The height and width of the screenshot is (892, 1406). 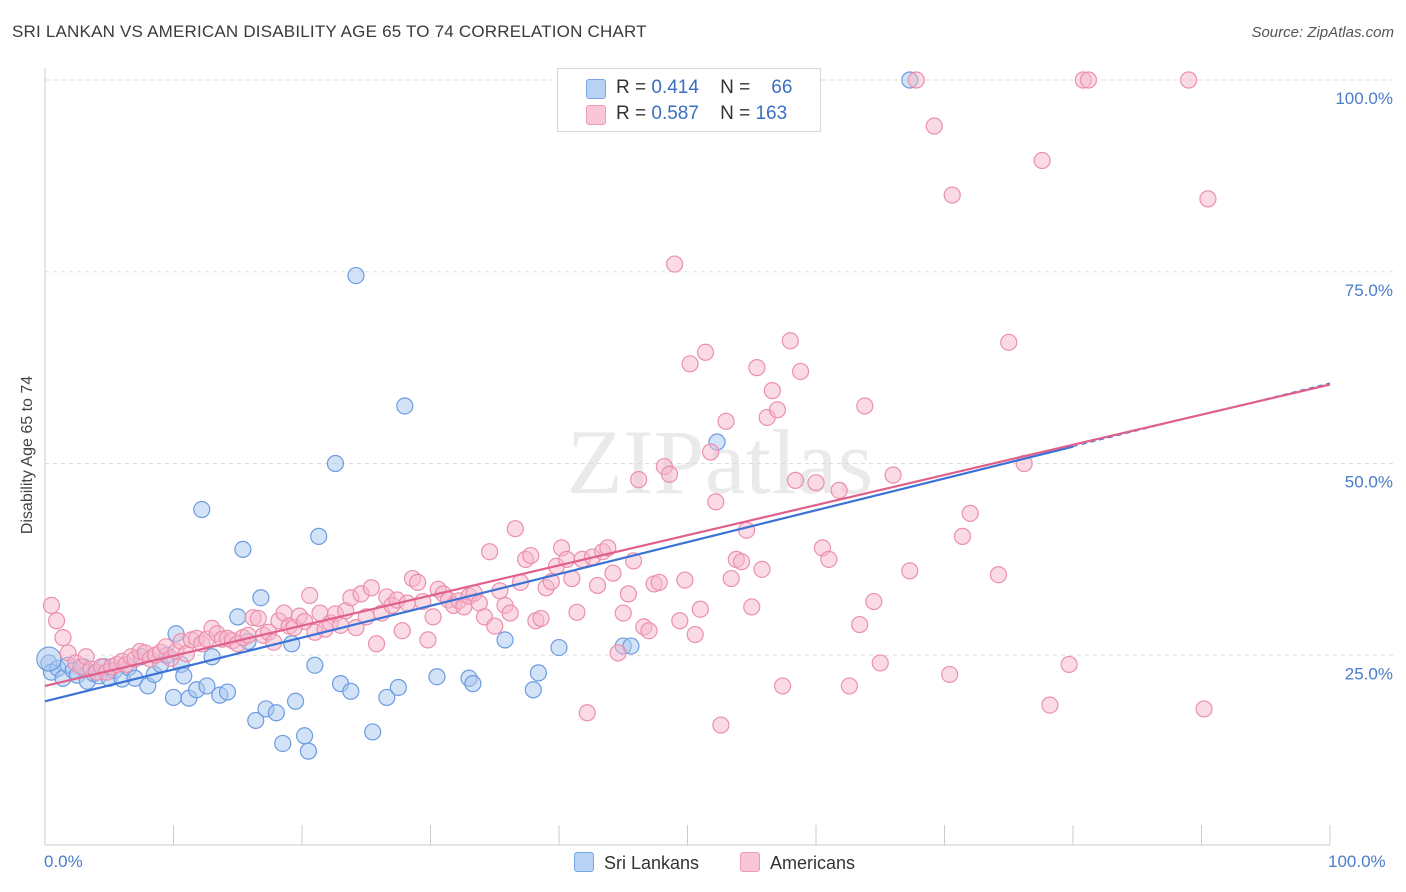 I want to click on bottom-legend-label: Americans, so click(x=813, y=863).